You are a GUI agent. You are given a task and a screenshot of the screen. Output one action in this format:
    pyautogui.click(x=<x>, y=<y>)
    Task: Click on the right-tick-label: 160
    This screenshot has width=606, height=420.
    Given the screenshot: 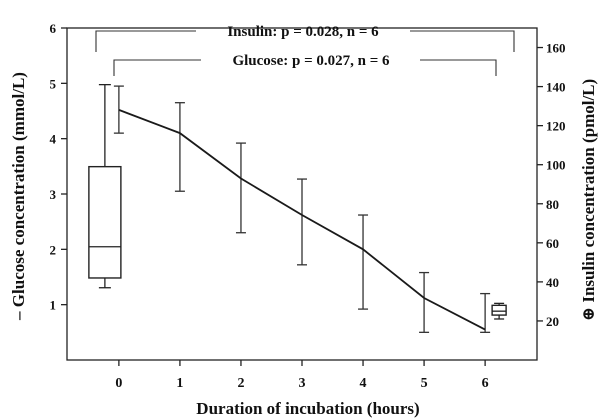 What is the action you would take?
    pyautogui.click(x=556, y=48)
    